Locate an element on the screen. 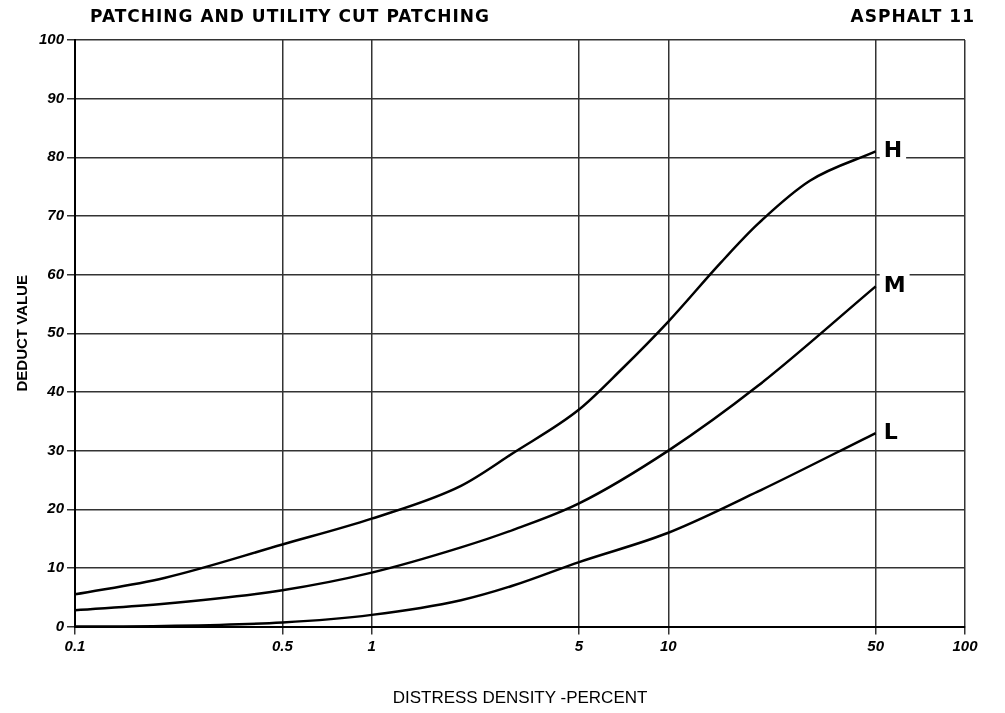 This screenshot has width=1005, height=713. y-tick-label: 80 is located at coordinates (56, 156).